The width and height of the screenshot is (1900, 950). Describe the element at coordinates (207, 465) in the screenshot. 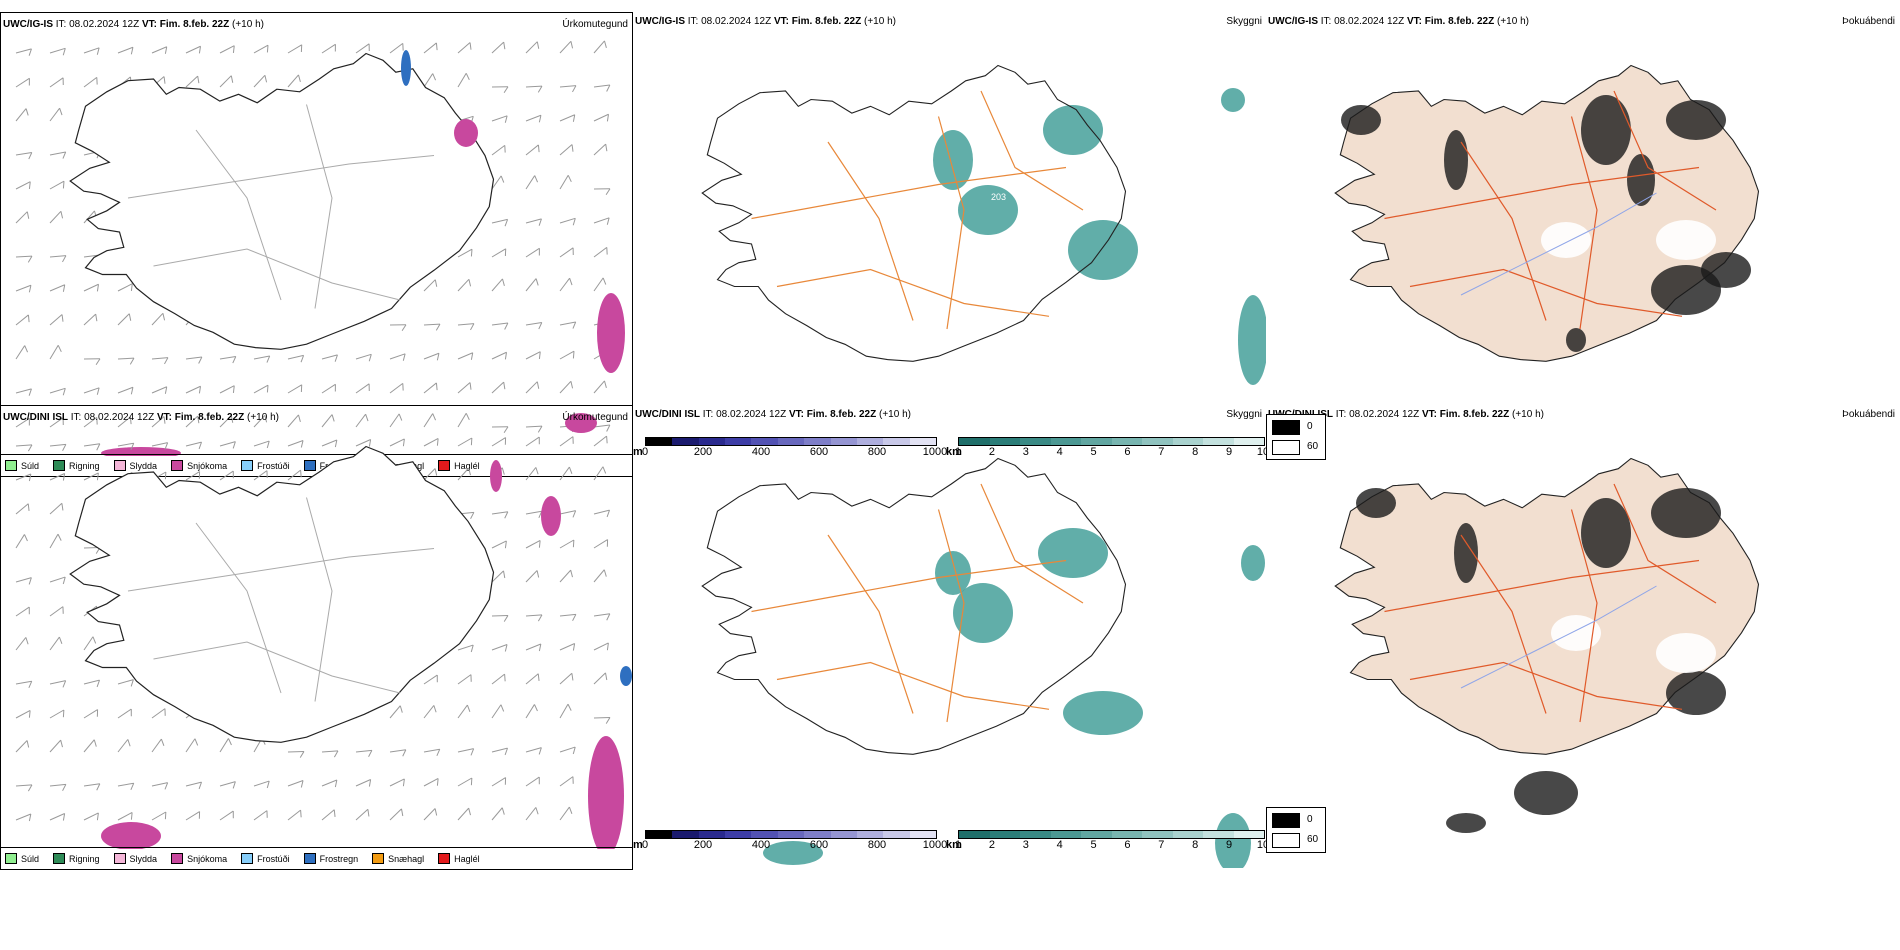

I see `legend-label: Snjókoma` at that location.